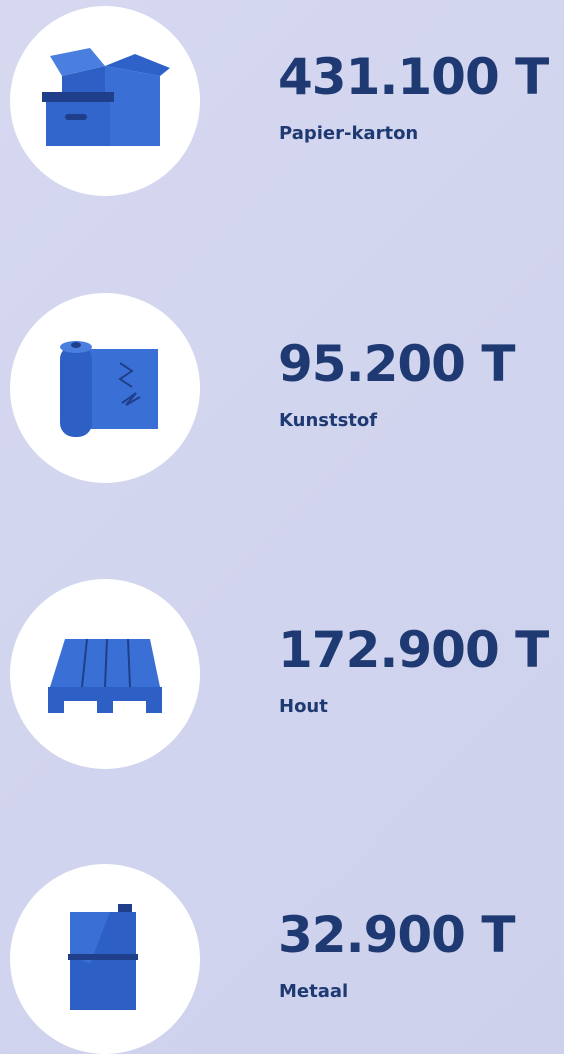  Describe the element at coordinates (396, 935) in the screenshot. I see `amount: 32.900 T` at that location.